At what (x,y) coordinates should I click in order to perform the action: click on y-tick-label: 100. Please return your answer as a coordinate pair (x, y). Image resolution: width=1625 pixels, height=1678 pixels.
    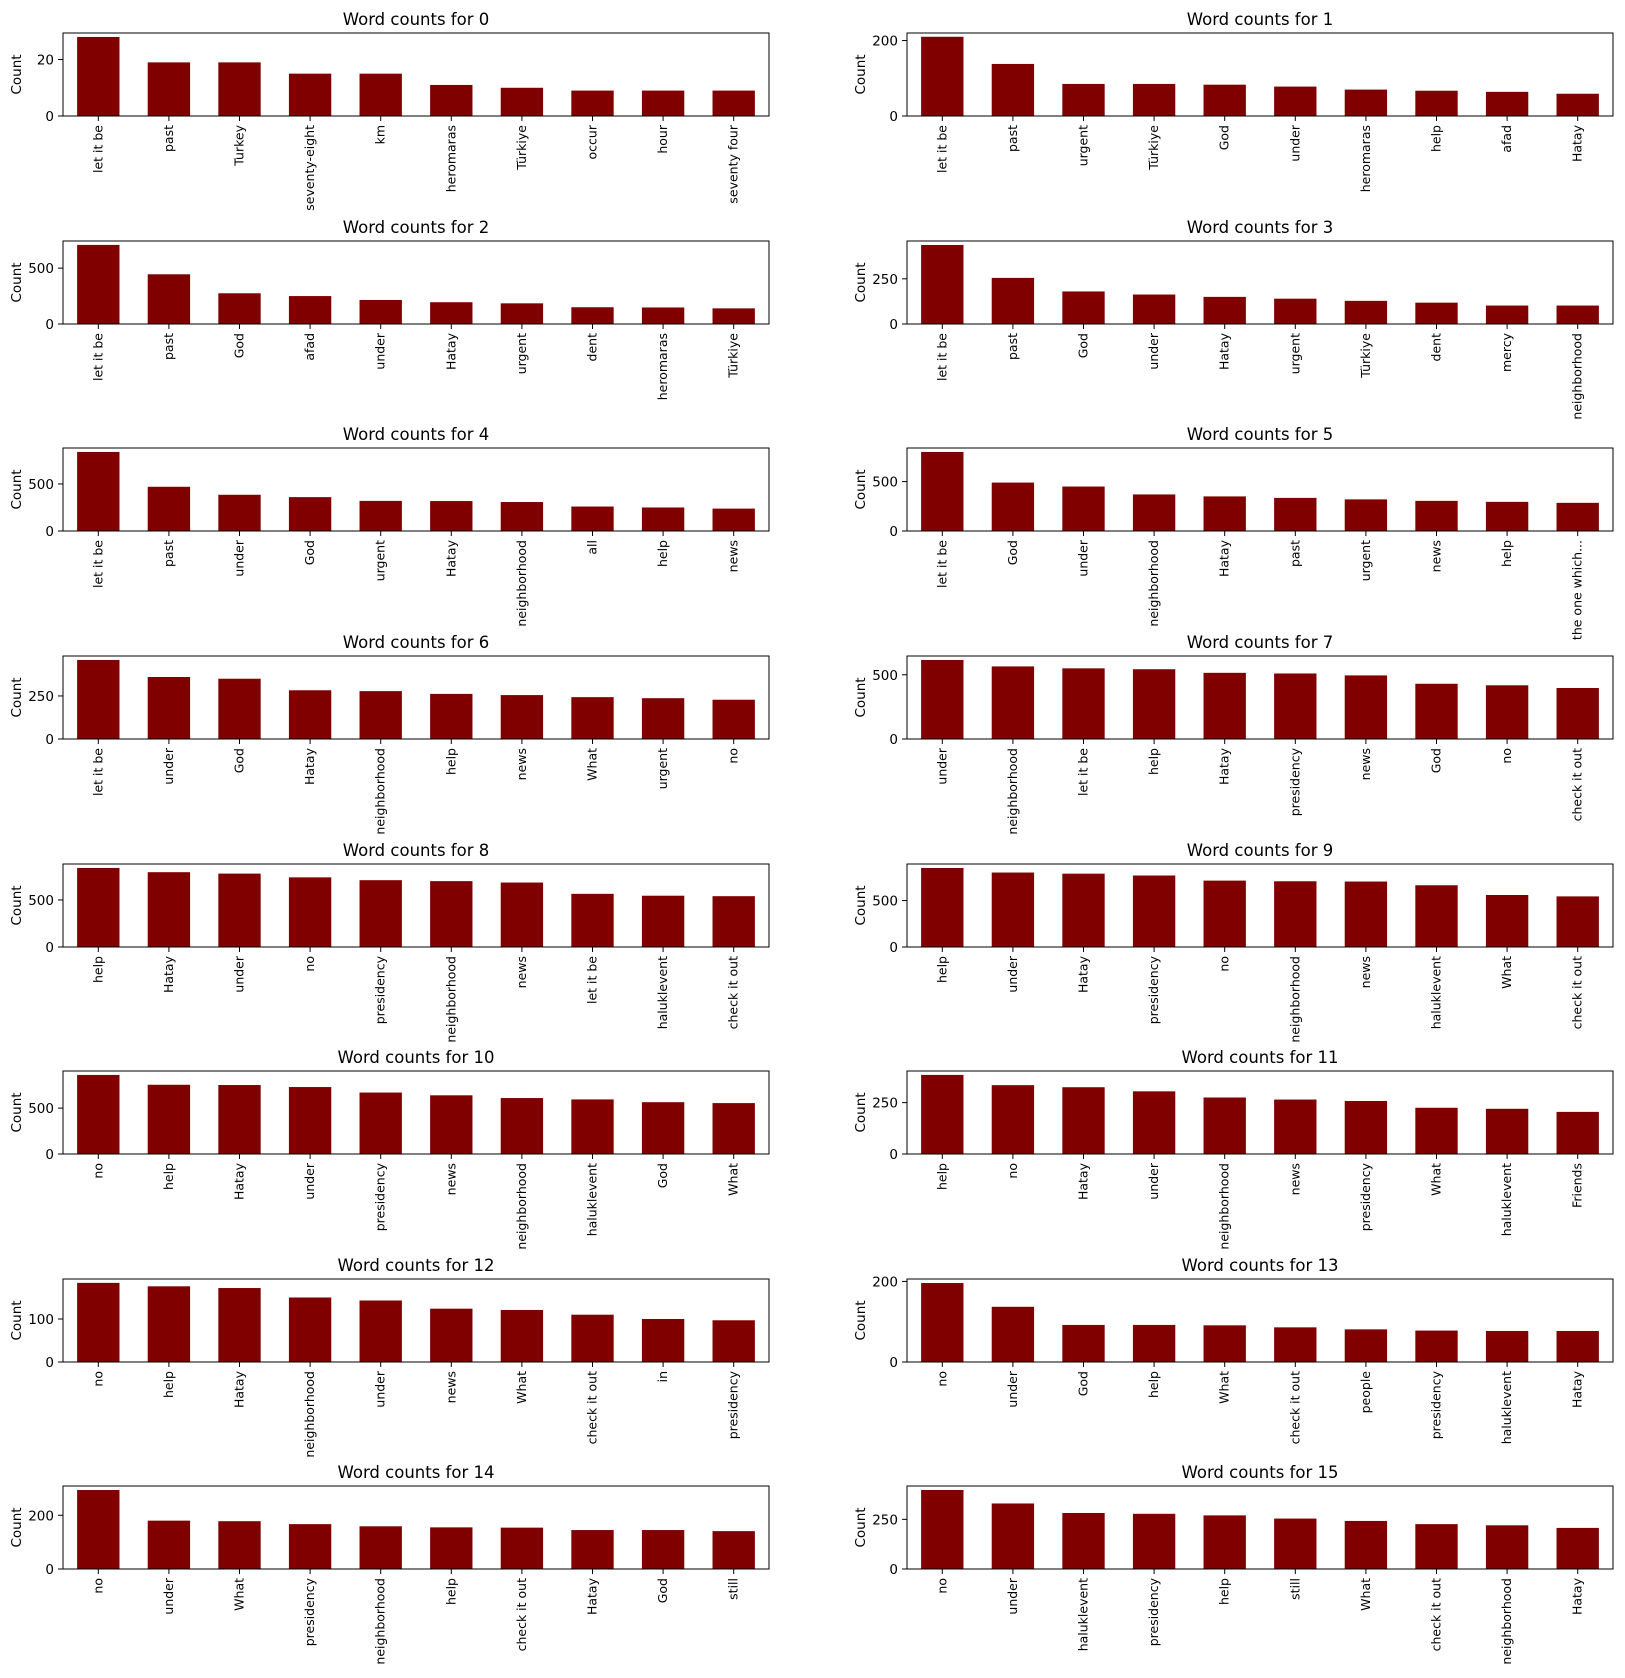
    Looking at the image, I should click on (41, 1320).